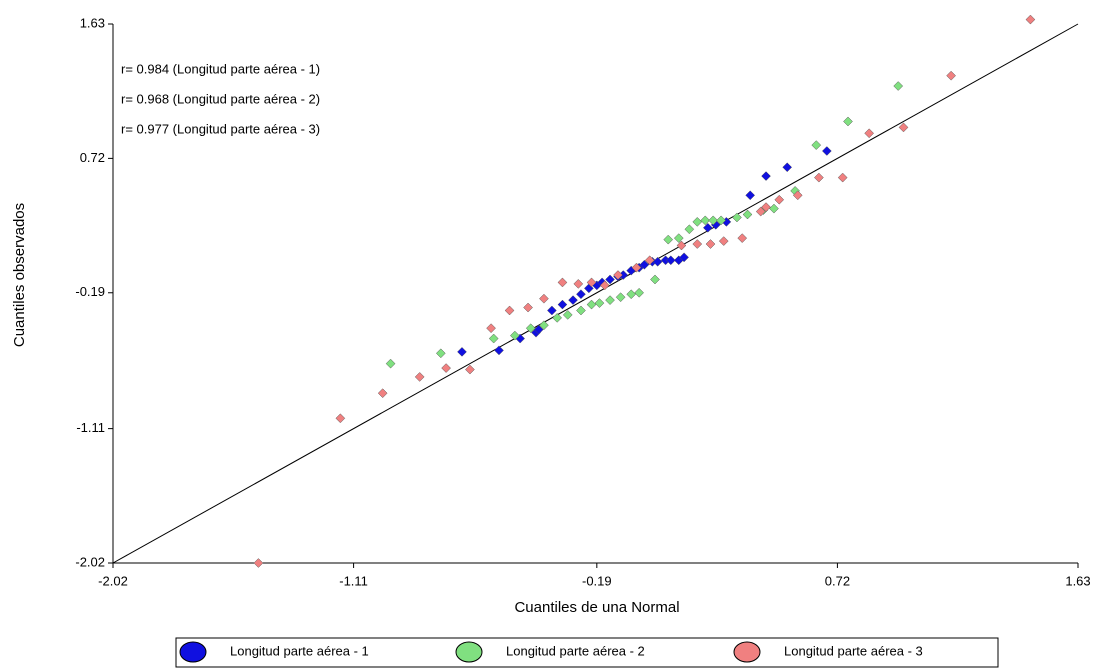 This screenshot has width=1100, height=669. What do you see at coordinates (575, 650) in the screenshot?
I see `legend-label: Longitud parte aérea - 2` at bounding box center [575, 650].